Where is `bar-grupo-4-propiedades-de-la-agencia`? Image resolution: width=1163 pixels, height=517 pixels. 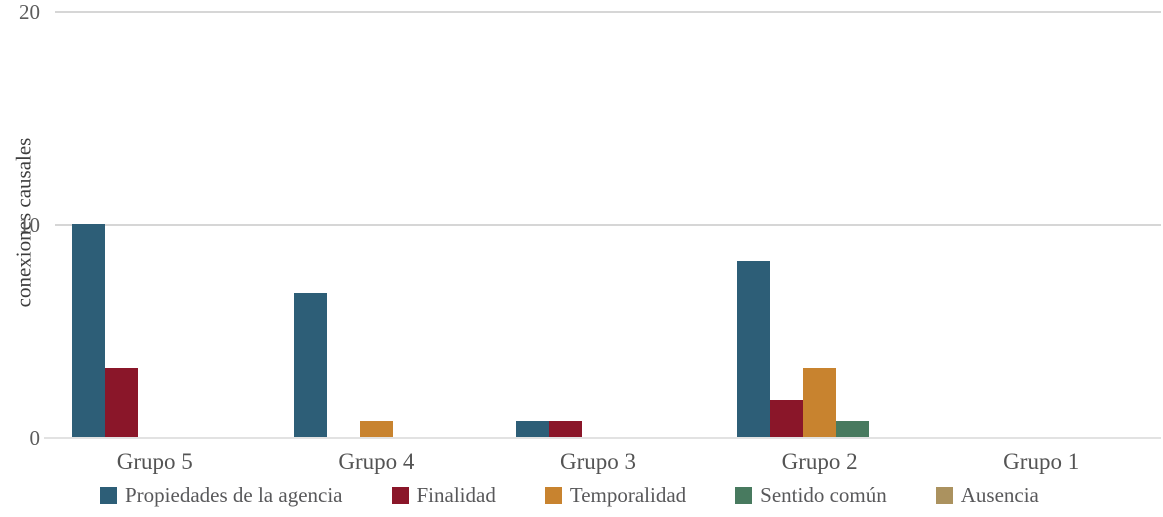 bar-grupo-4-propiedades-de-la-agencia is located at coordinates (310, 365).